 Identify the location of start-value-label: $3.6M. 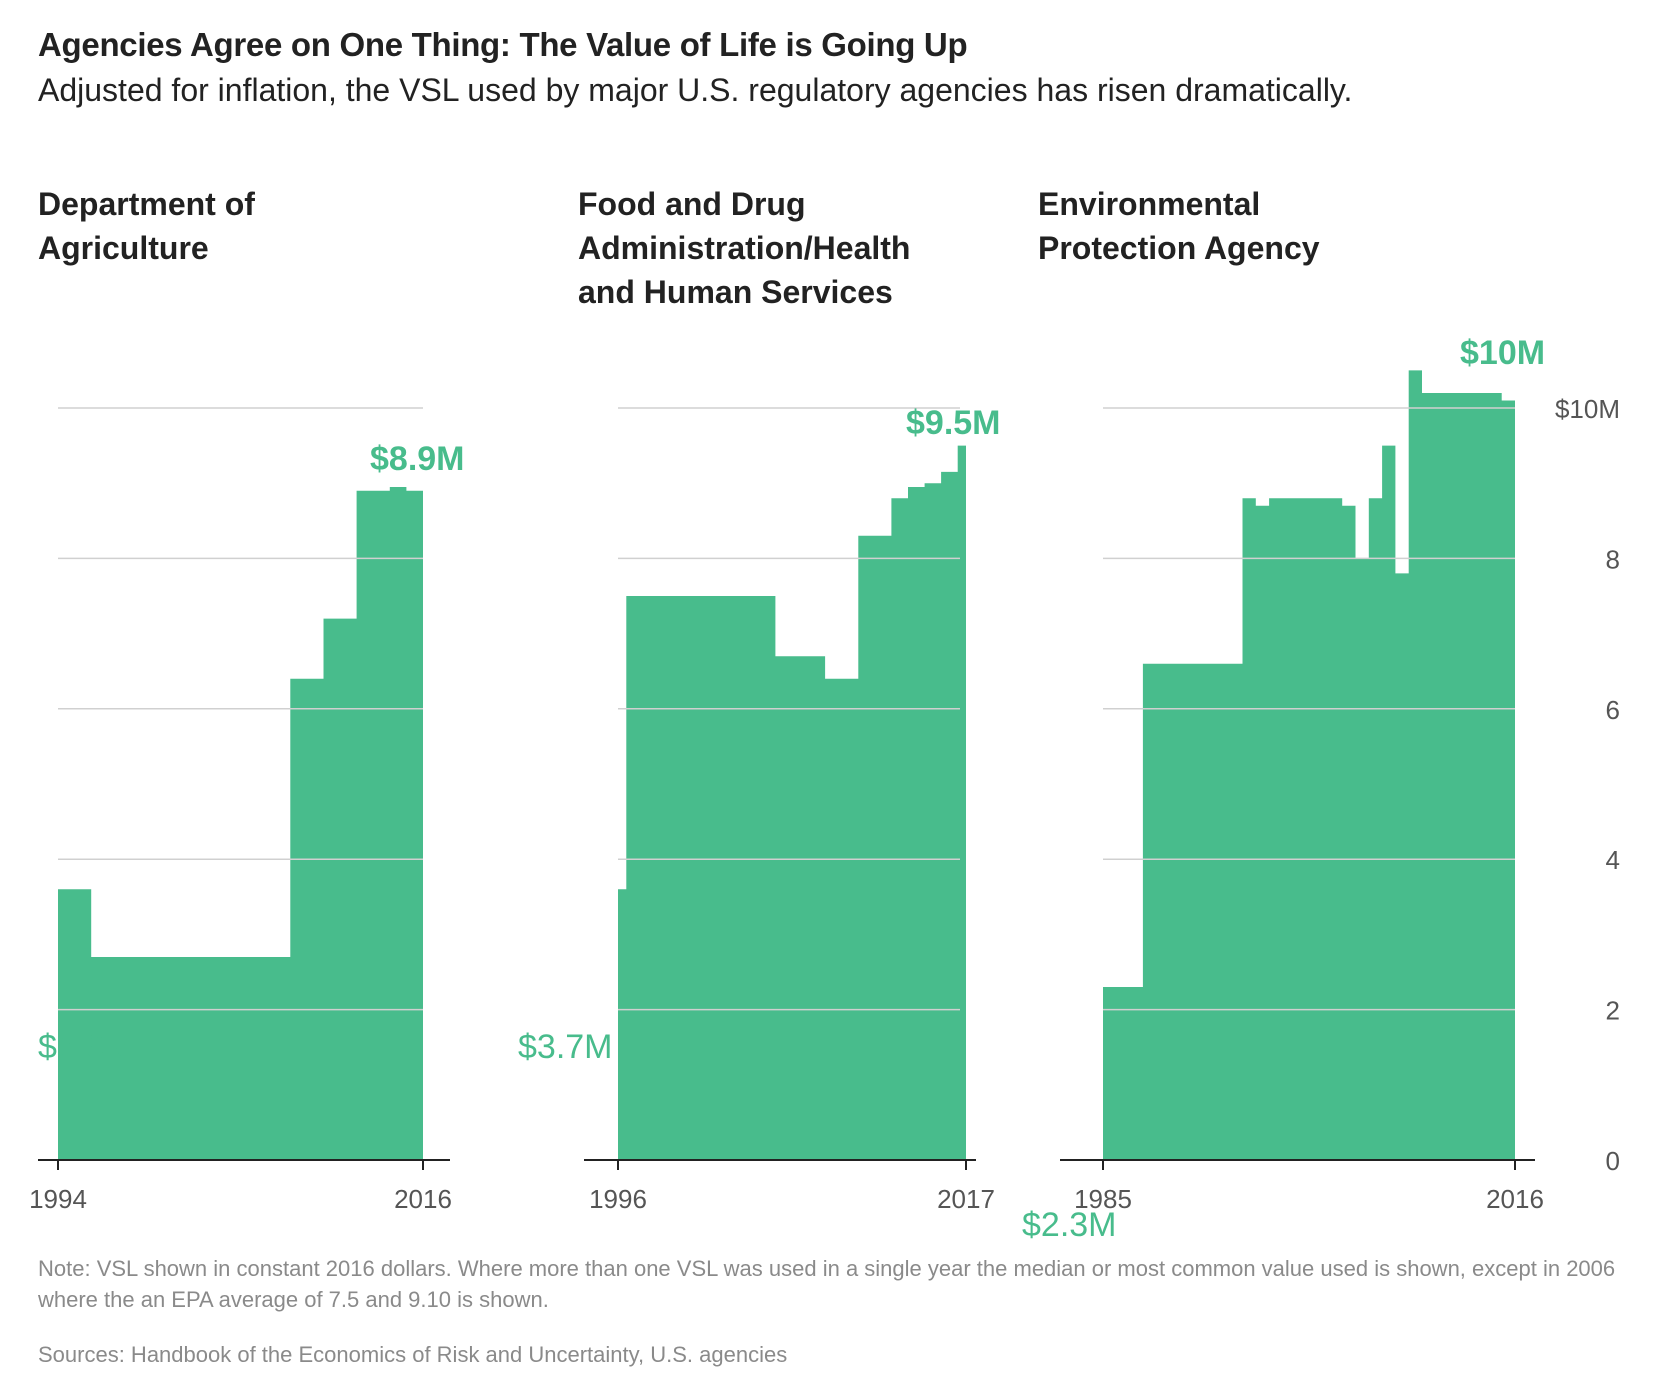
(85, 1047).